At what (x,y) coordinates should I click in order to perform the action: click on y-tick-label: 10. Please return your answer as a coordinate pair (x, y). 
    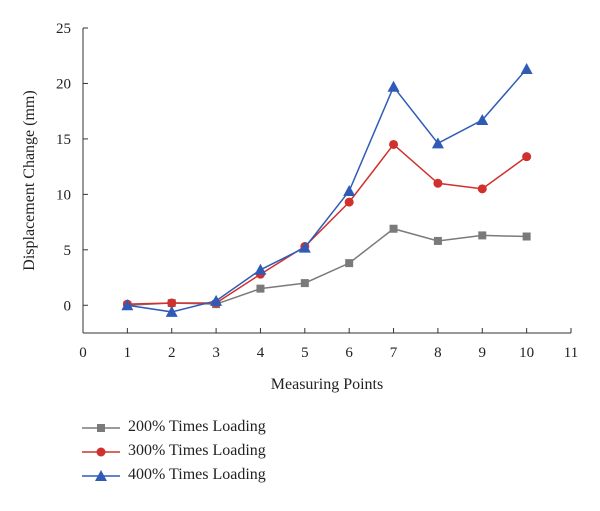
    Looking at the image, I should click on (63, 195).